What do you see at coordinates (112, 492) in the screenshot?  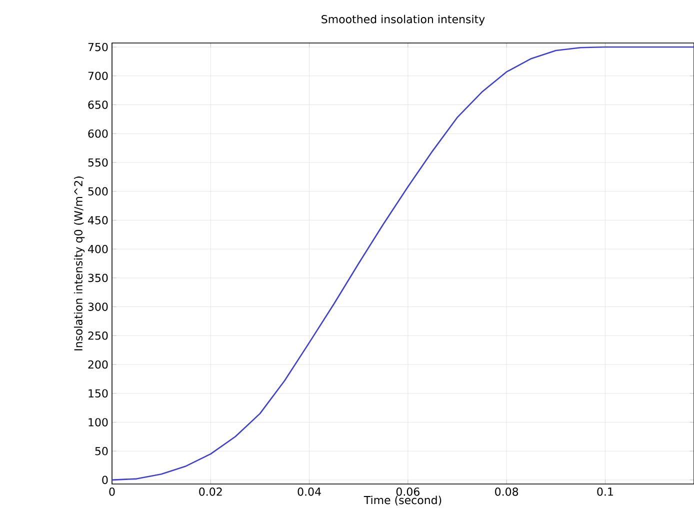 I see `x-tick-label: 0` at bounding box center [112, 492].